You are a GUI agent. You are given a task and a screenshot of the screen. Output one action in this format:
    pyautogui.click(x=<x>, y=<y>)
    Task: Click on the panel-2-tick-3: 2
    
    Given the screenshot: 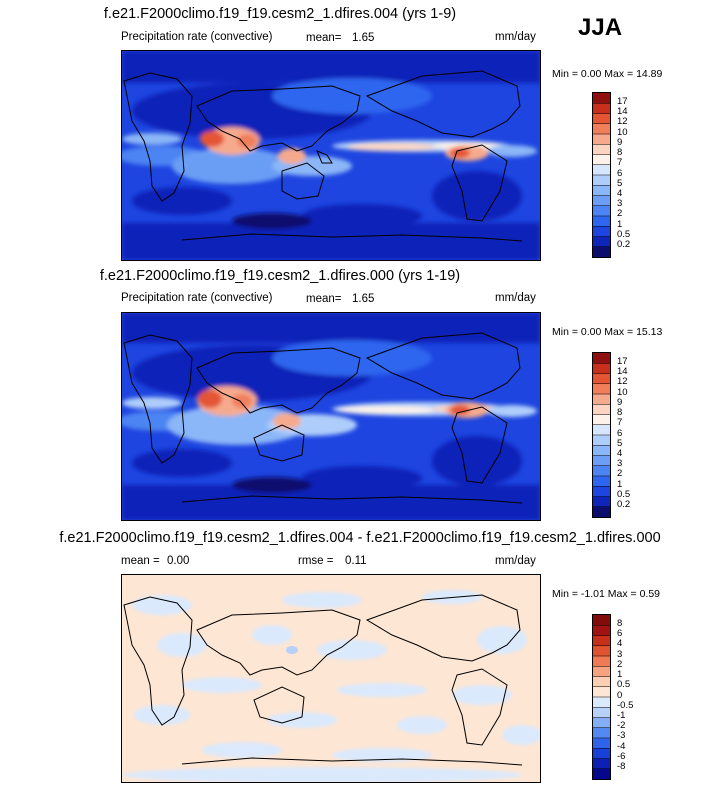 What is the action you would take?
    pyautogui.click(x=620, y=473)
    